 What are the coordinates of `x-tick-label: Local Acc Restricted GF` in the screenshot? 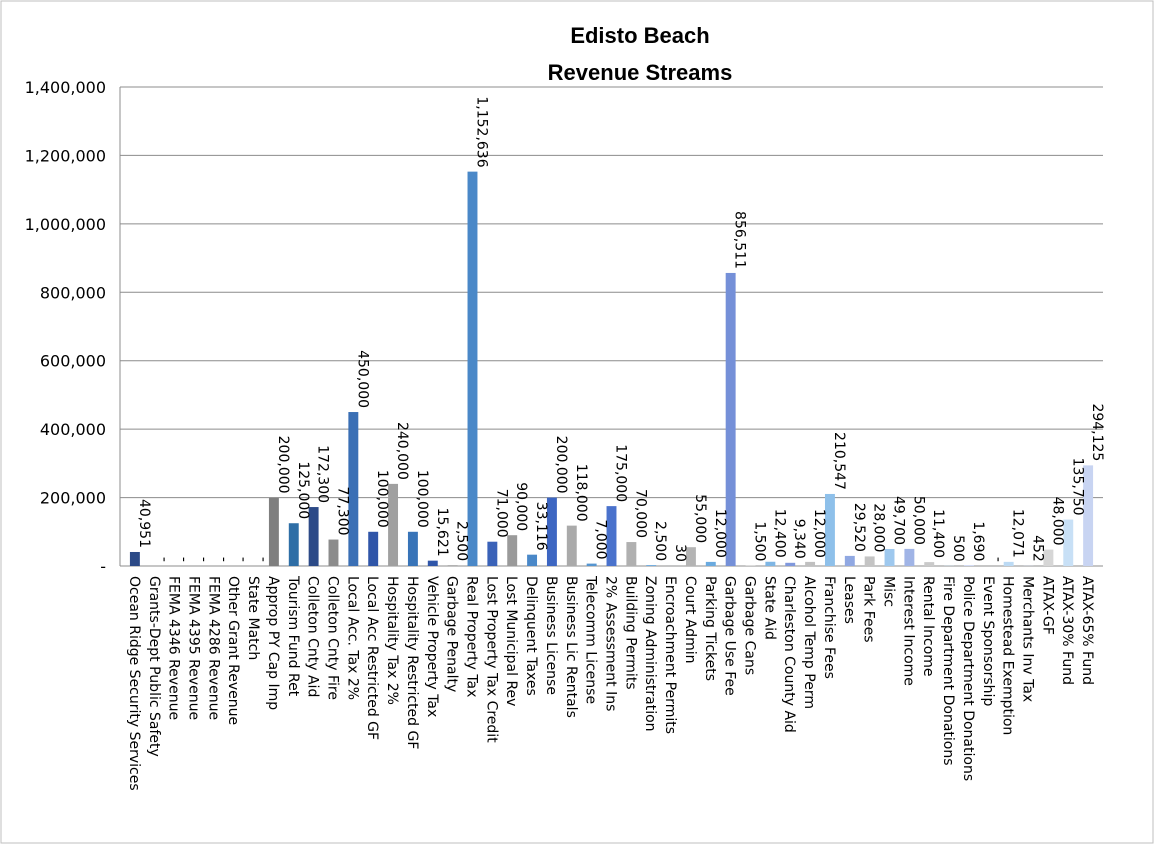 It's located at (372, 658).